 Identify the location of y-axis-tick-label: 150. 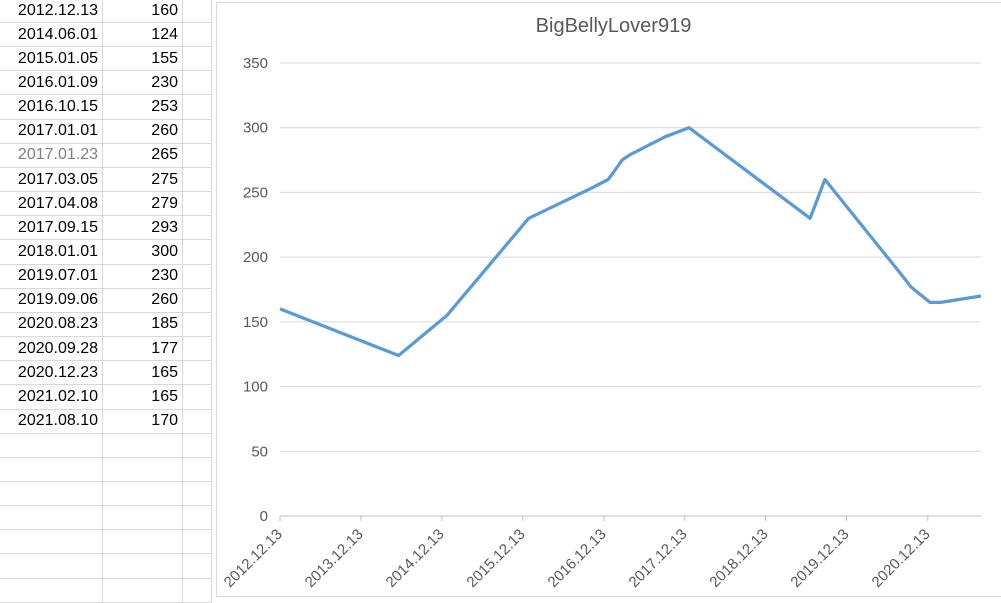
(255, 322).